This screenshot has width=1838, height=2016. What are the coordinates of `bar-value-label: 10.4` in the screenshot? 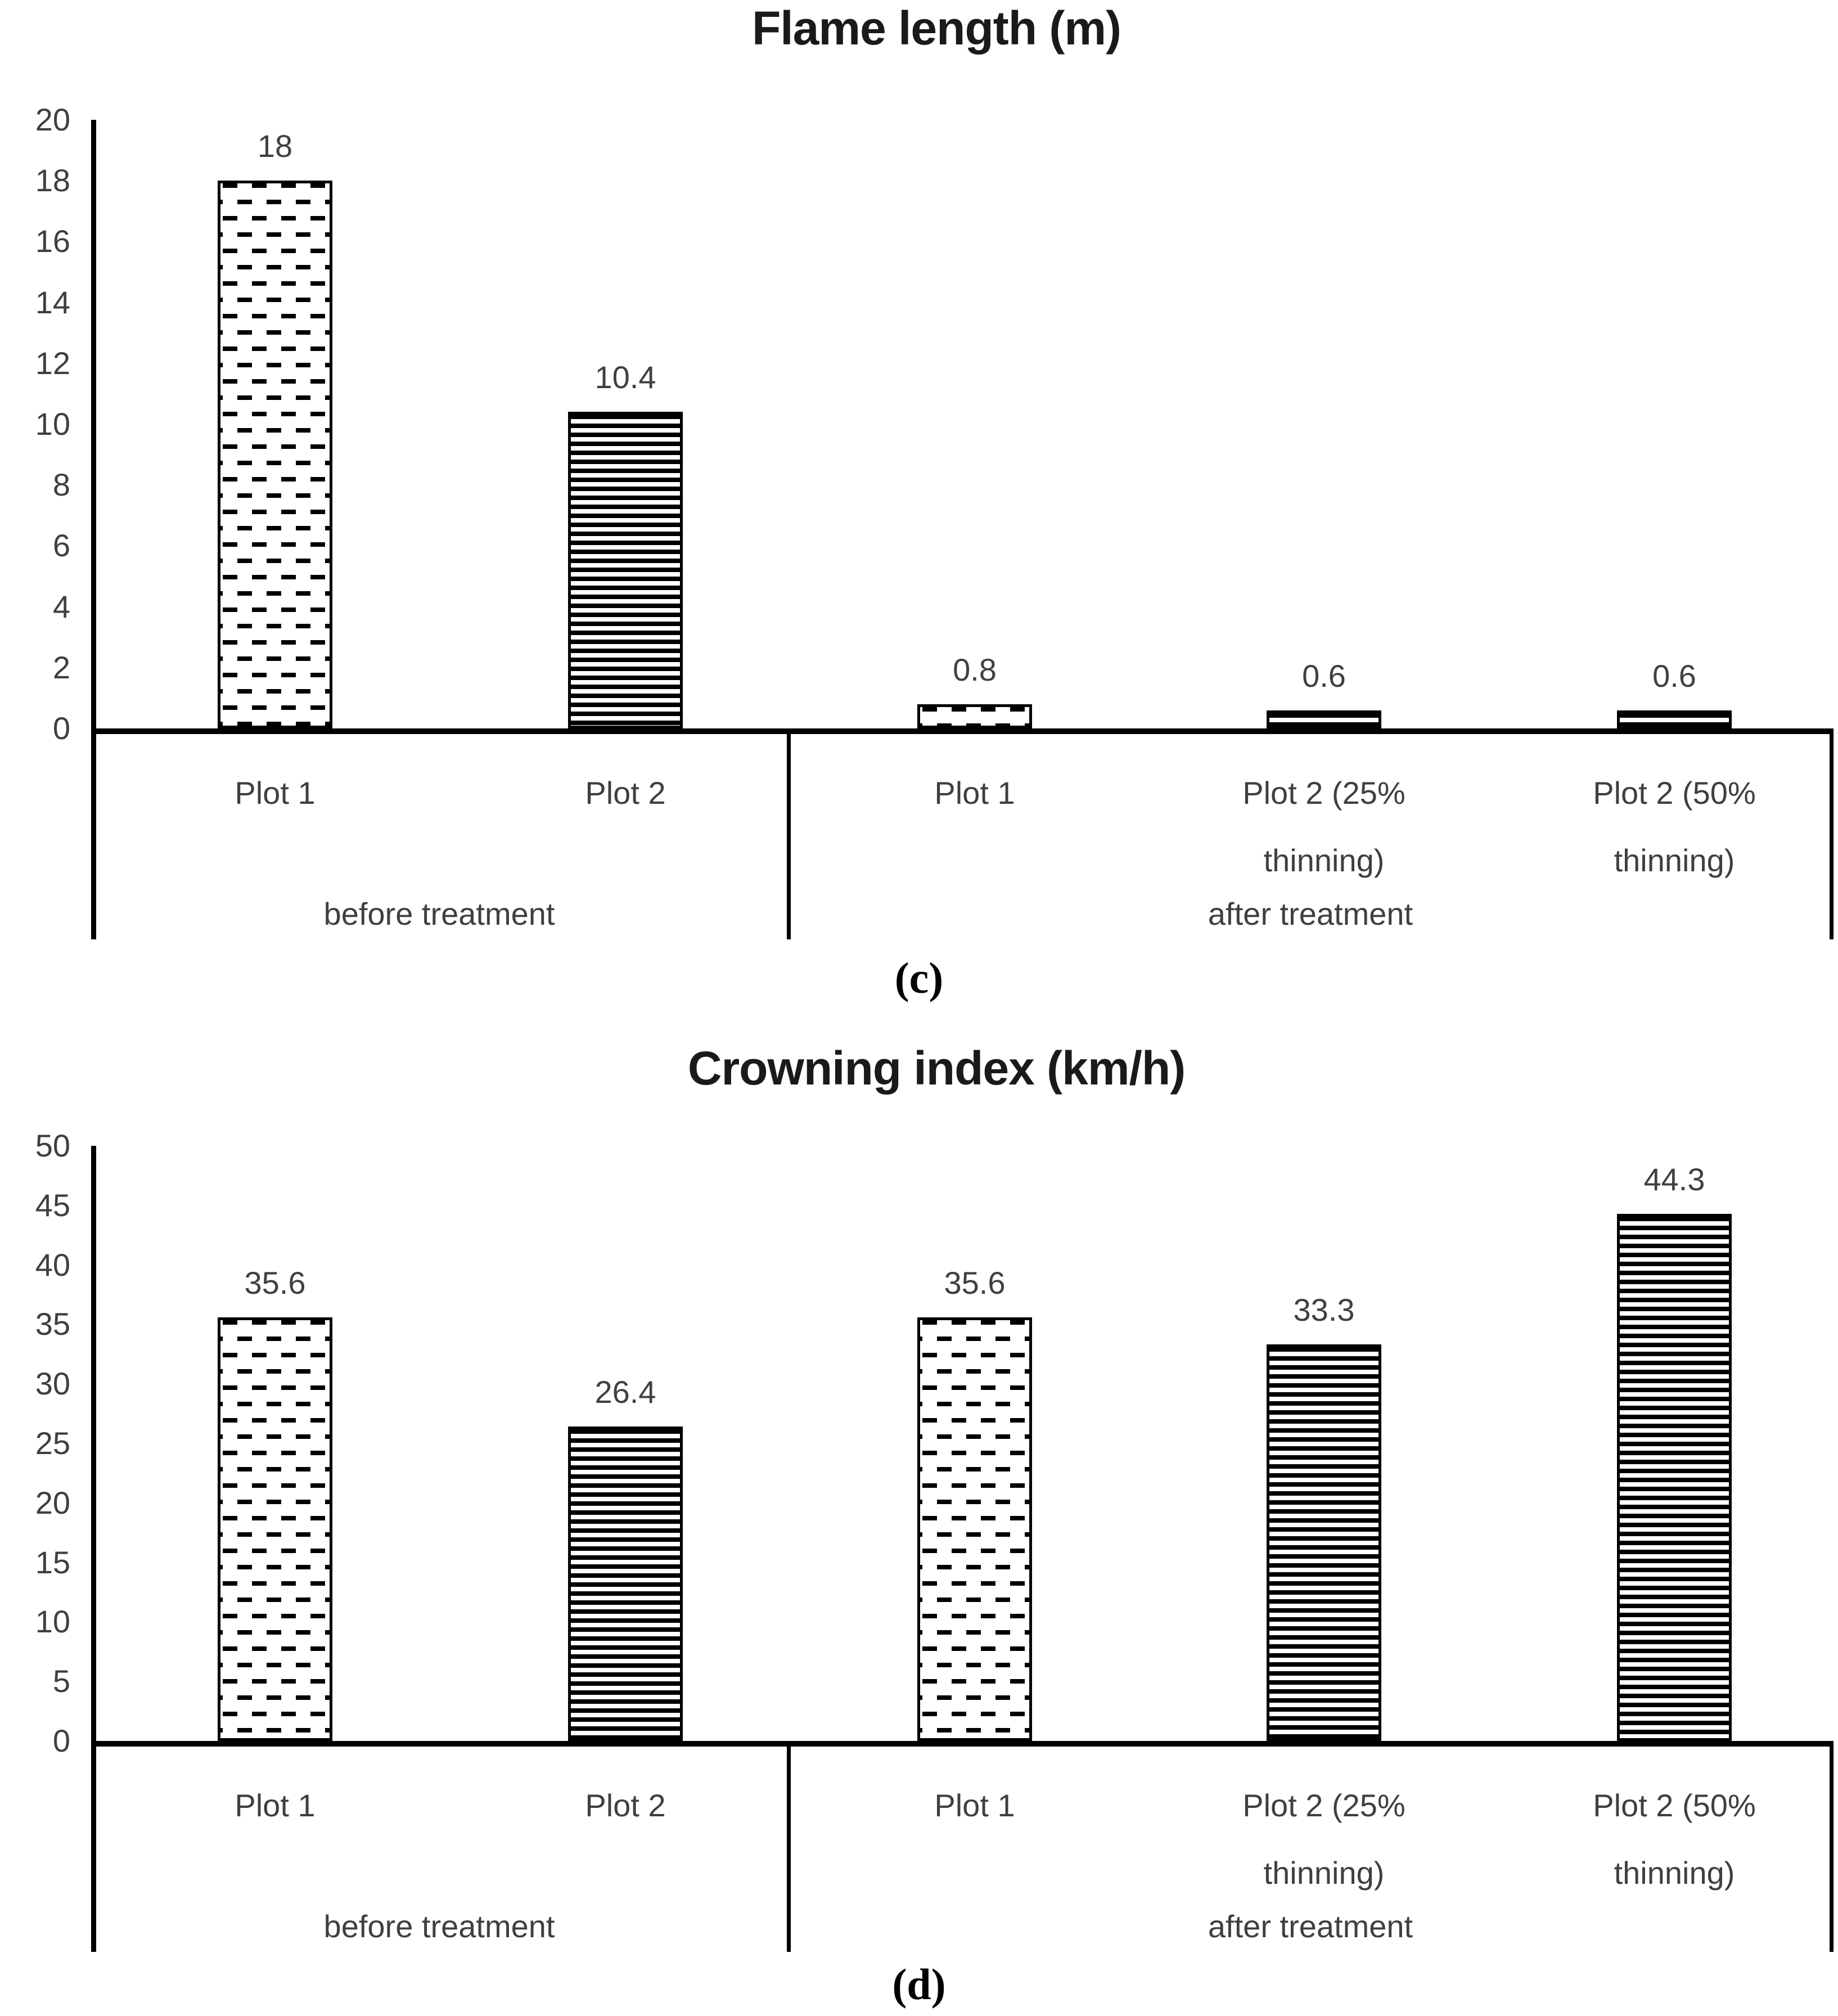 It's located at (625, 377).